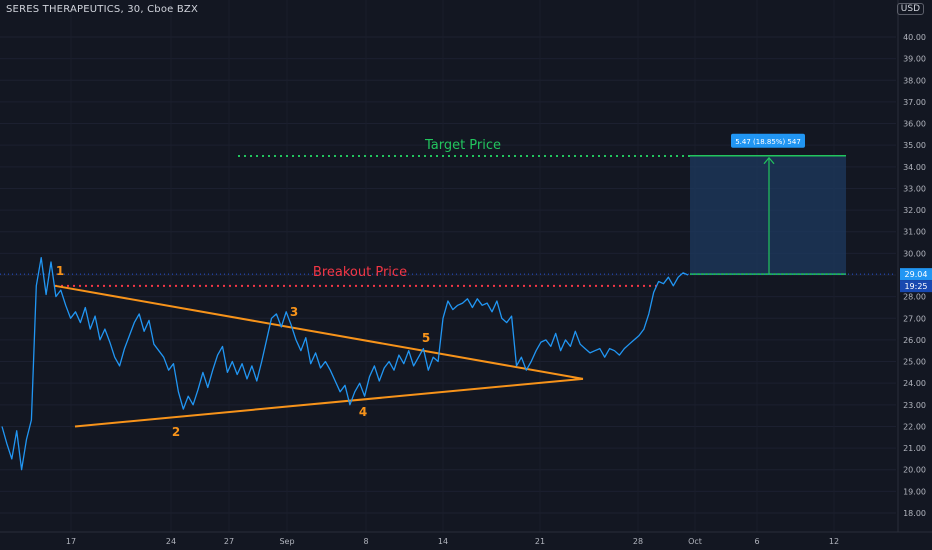  Describe the element at coordinates (914, 124) in the screenshot. I see `price-tick-label: 36.00` at that location.